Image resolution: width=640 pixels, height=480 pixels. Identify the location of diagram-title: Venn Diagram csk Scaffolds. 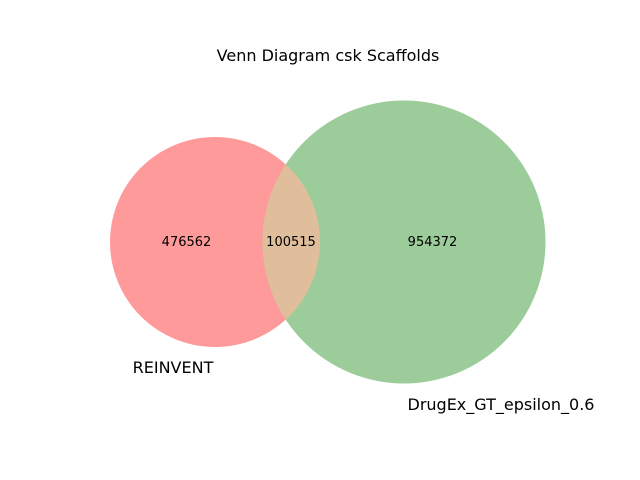
(328, 55).